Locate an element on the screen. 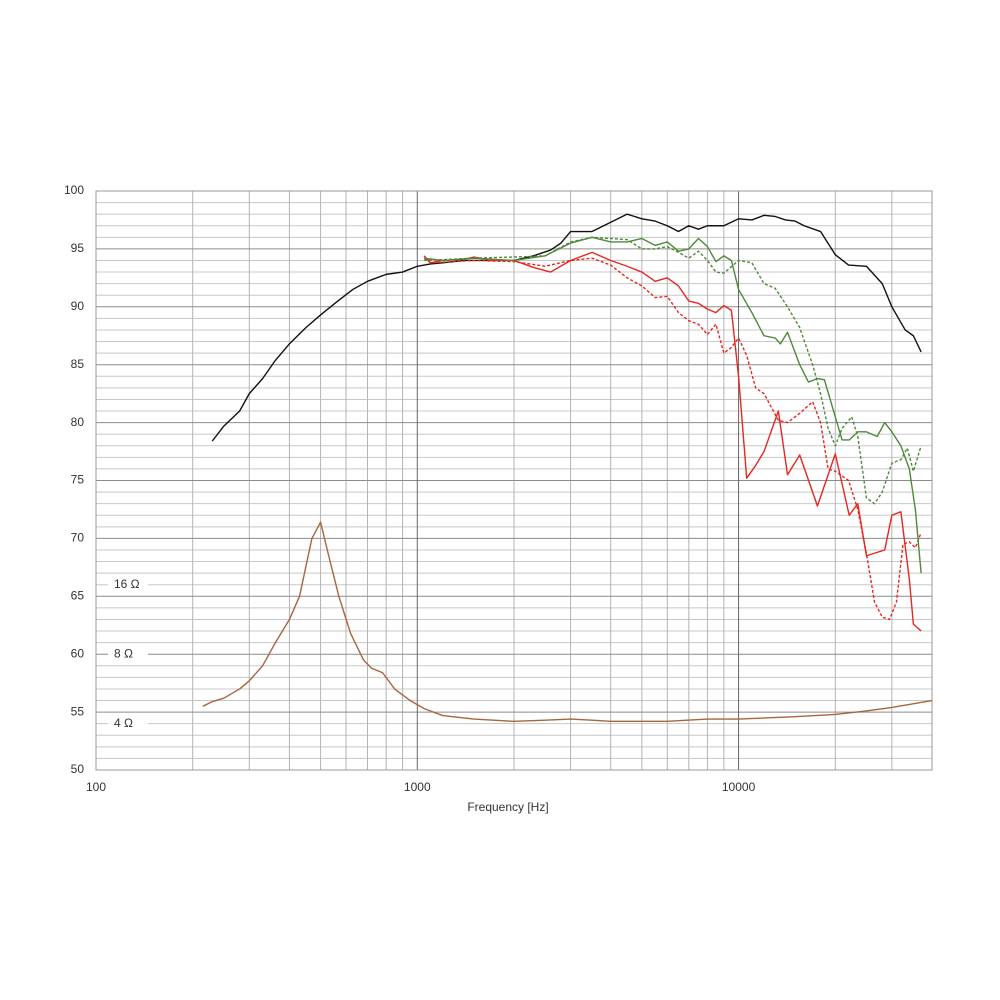  x-tick-label: 100 is located at coordinates (96, 787).